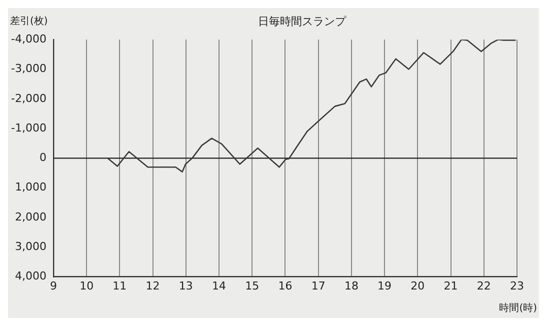  What do you see at coordinates (219, 285) in the screenshot?
I see `x-tick-label: 14` at bounding box center [219, 285].